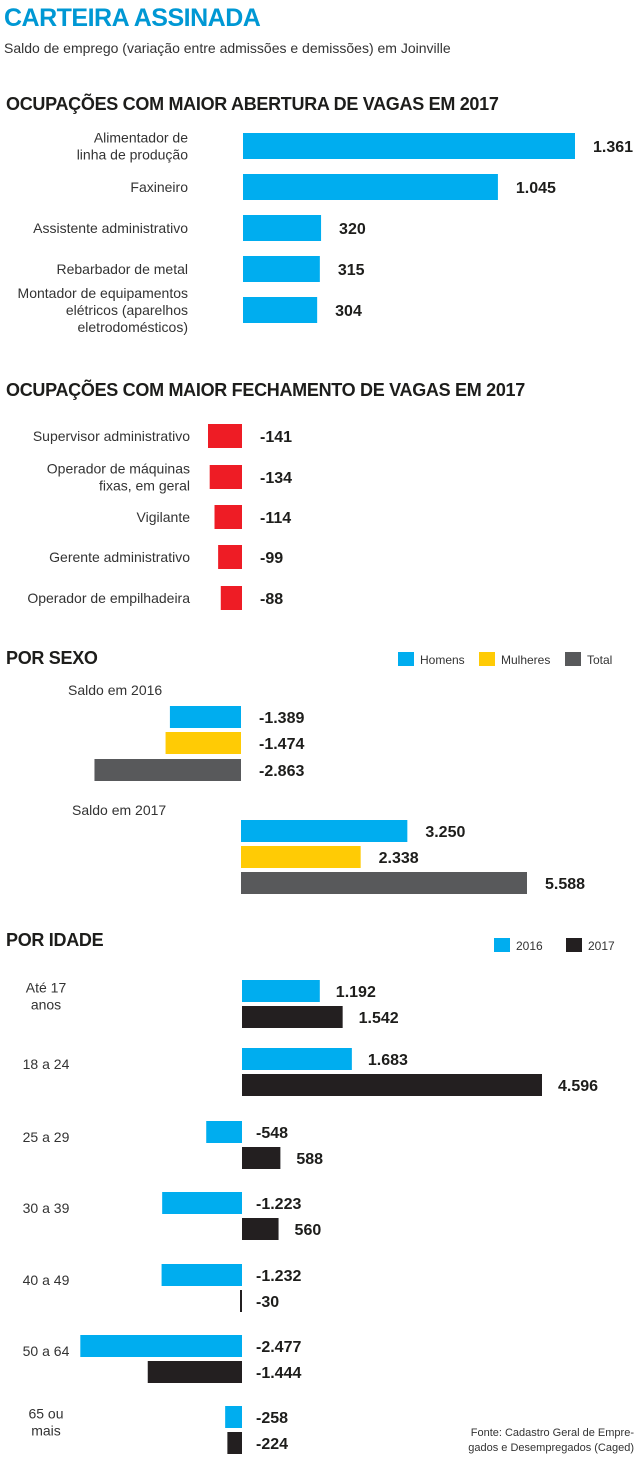 This screenshot has height=1460, width=640. I want to click on category-label-fechamento-3-line-1: Vigilante, so click(164, 517).